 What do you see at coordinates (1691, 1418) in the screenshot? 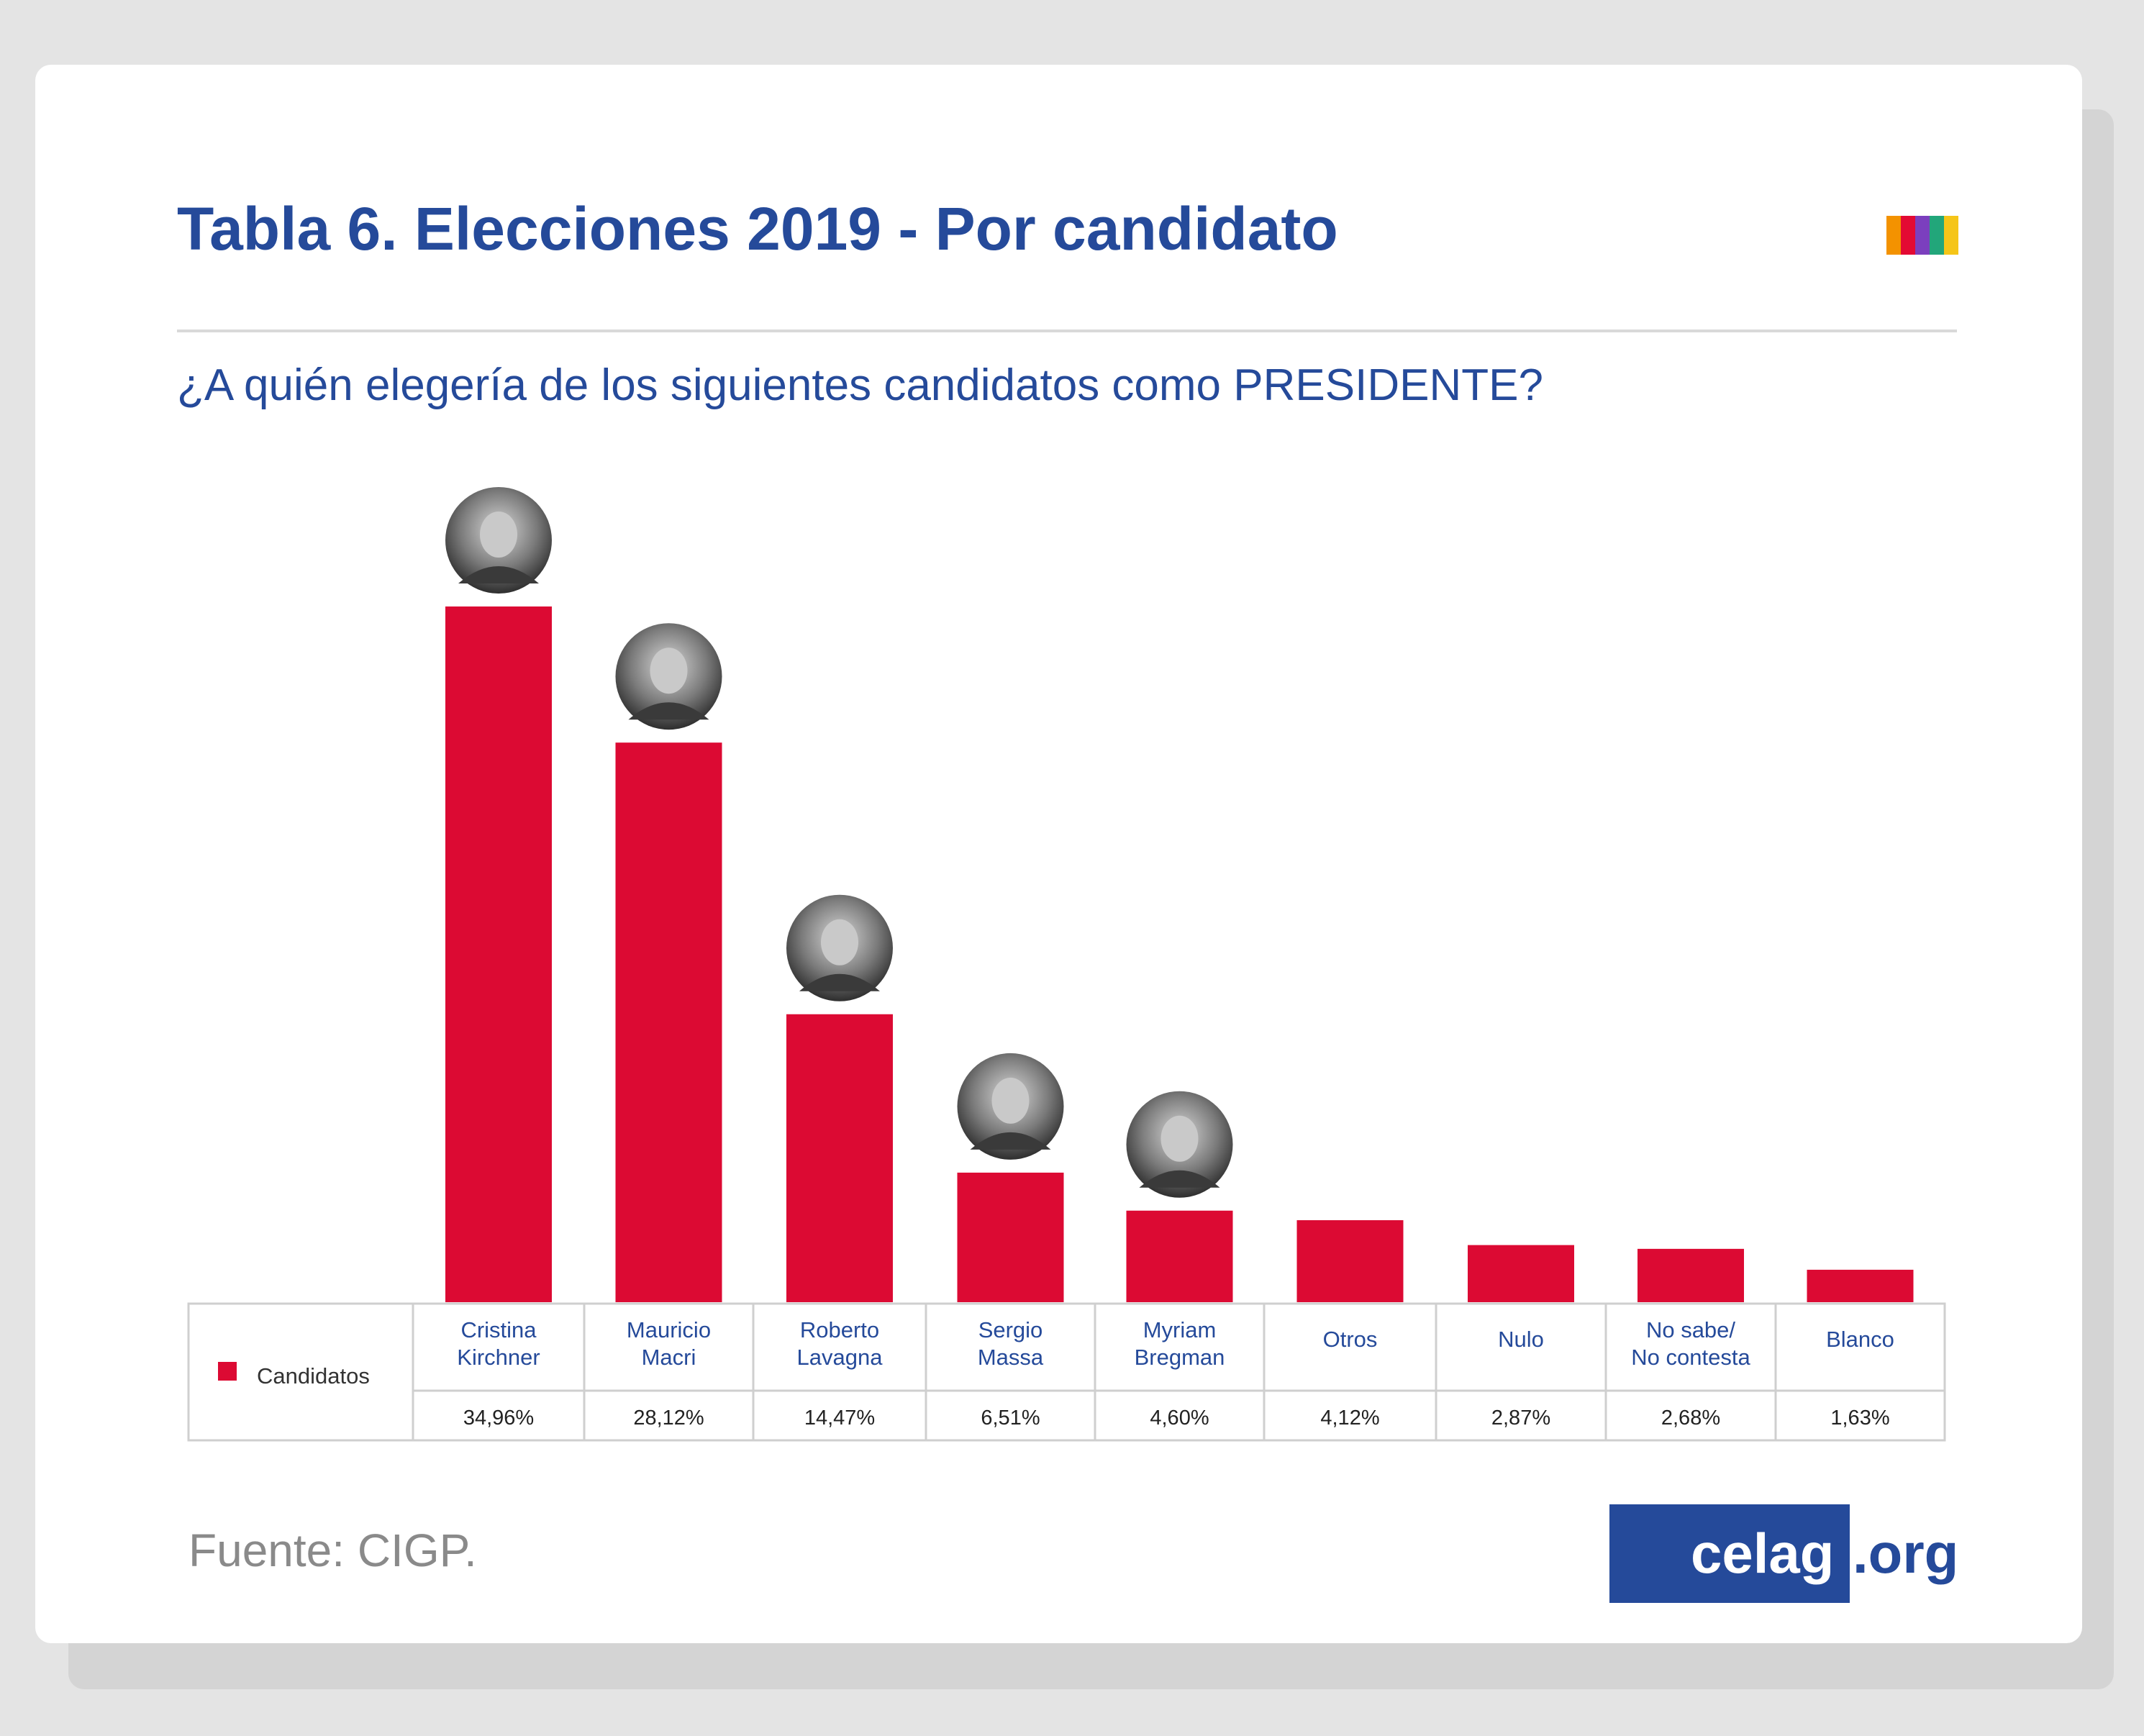
I see `value-label: 2,68%` at bounding box center [1691, 1418].